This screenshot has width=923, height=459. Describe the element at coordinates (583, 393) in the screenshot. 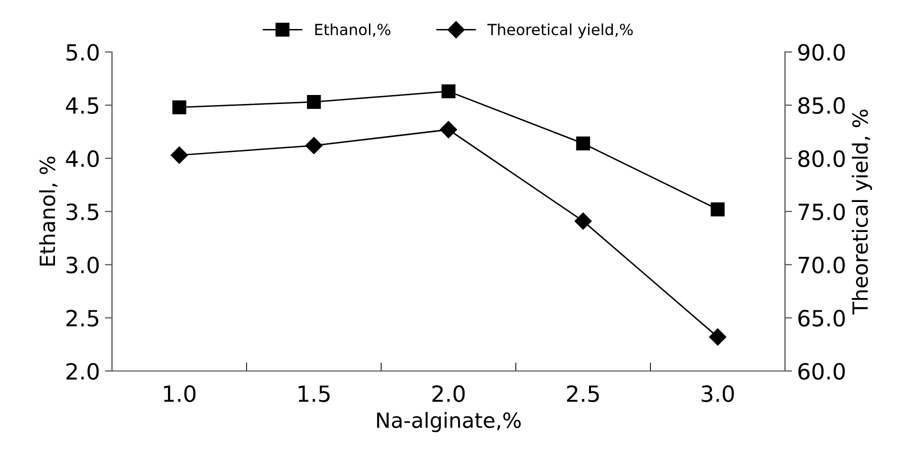

I see `x-tick-label: 2.5` at that location.